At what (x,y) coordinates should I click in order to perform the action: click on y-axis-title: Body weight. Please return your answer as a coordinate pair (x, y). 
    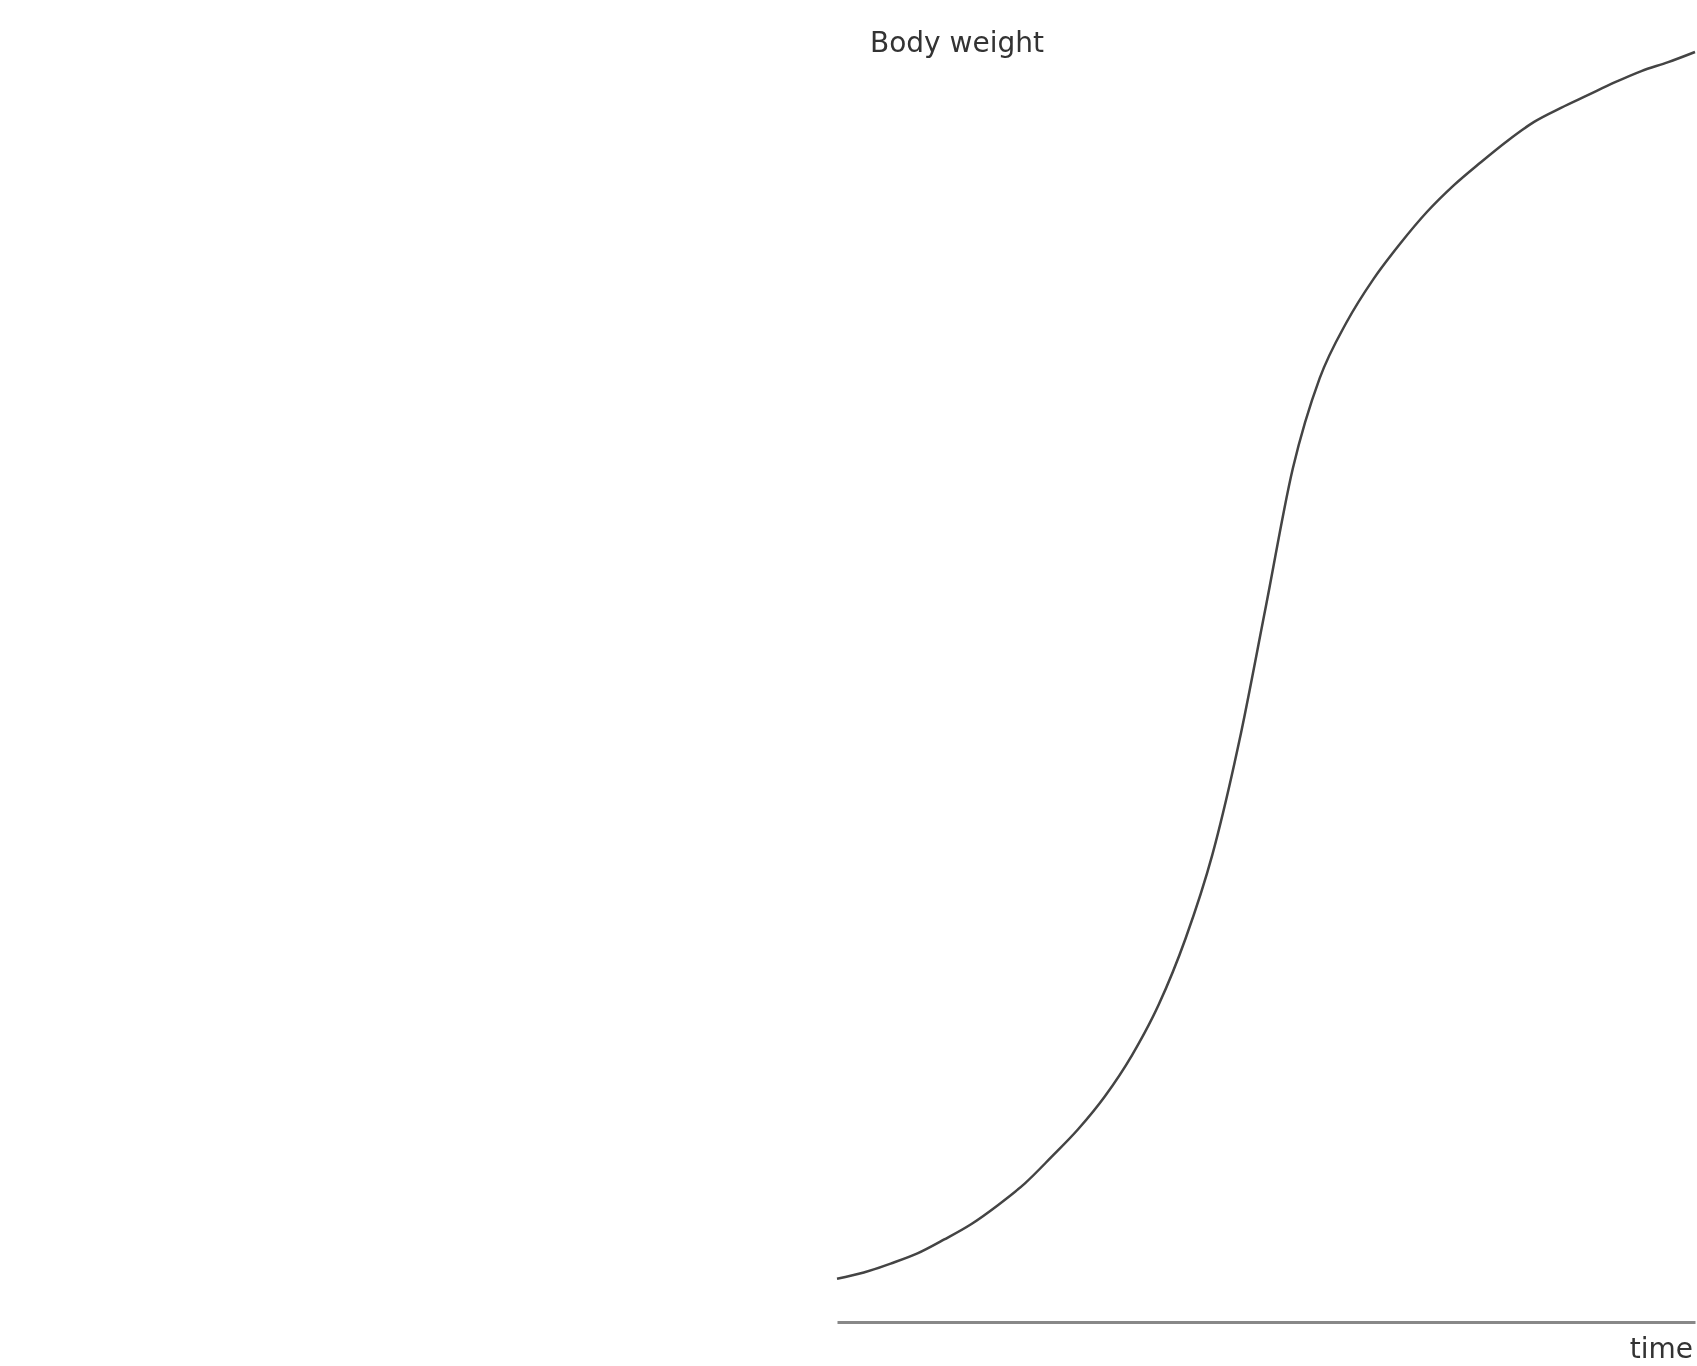
    Looking at the image, I should click on (957, 42).